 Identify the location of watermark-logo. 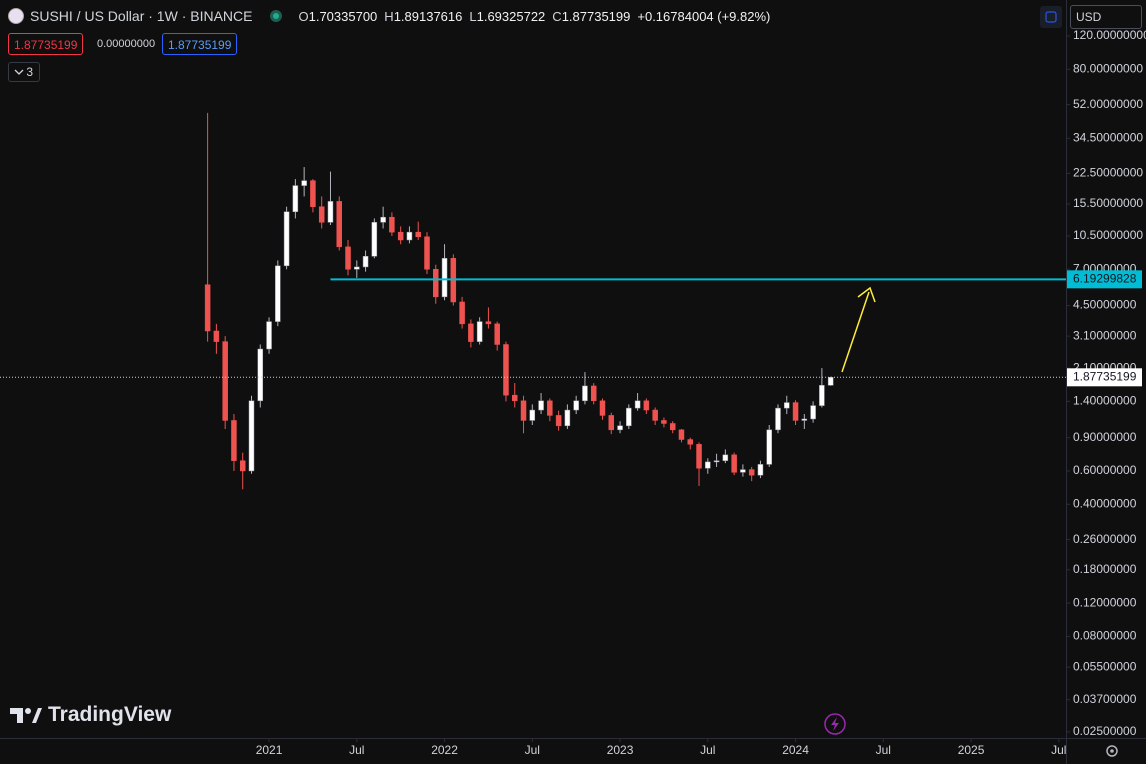
(26, 715).